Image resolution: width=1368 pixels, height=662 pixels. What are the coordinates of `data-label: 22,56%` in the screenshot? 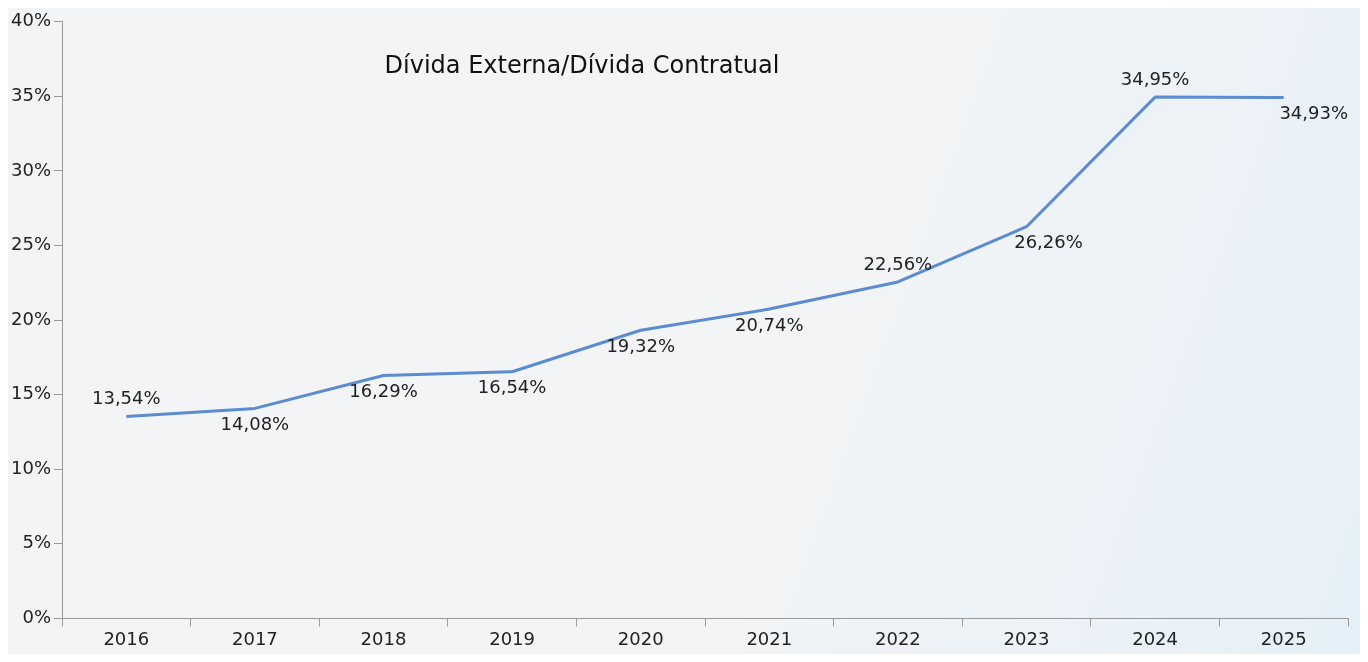 It's located at (898, 263).